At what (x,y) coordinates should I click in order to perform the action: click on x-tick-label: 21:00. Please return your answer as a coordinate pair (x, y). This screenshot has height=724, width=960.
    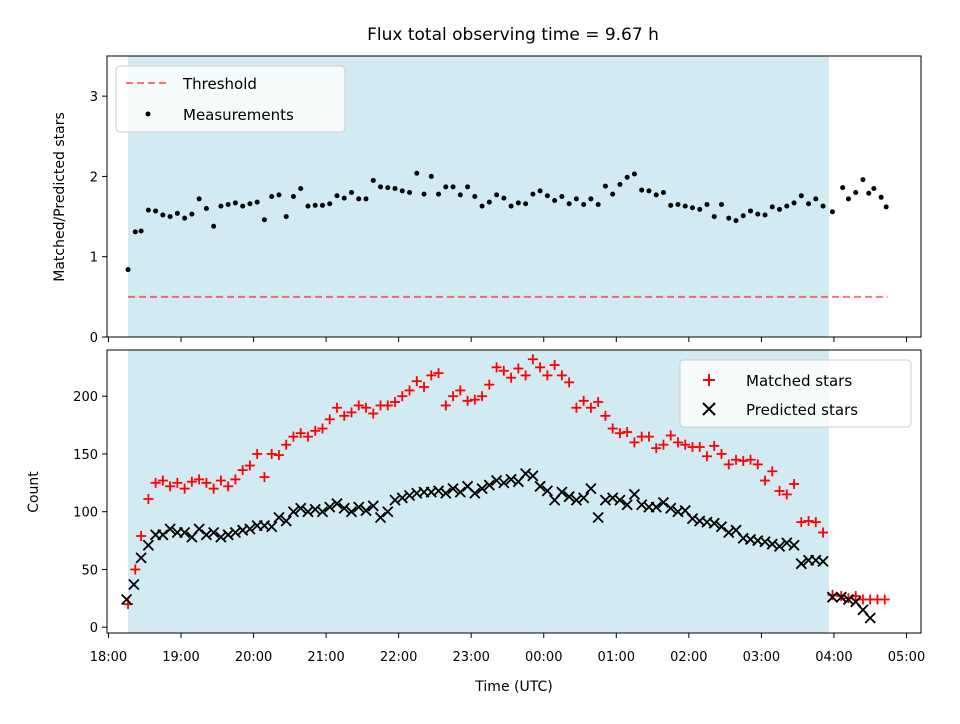
    Looking at the image, I should click on (325, 657).